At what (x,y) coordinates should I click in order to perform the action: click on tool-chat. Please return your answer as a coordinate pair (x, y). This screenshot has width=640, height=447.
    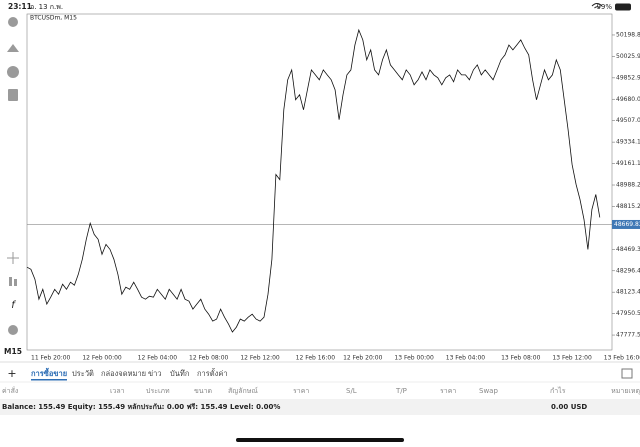
    Looking at the image, I should click on (13, 72).